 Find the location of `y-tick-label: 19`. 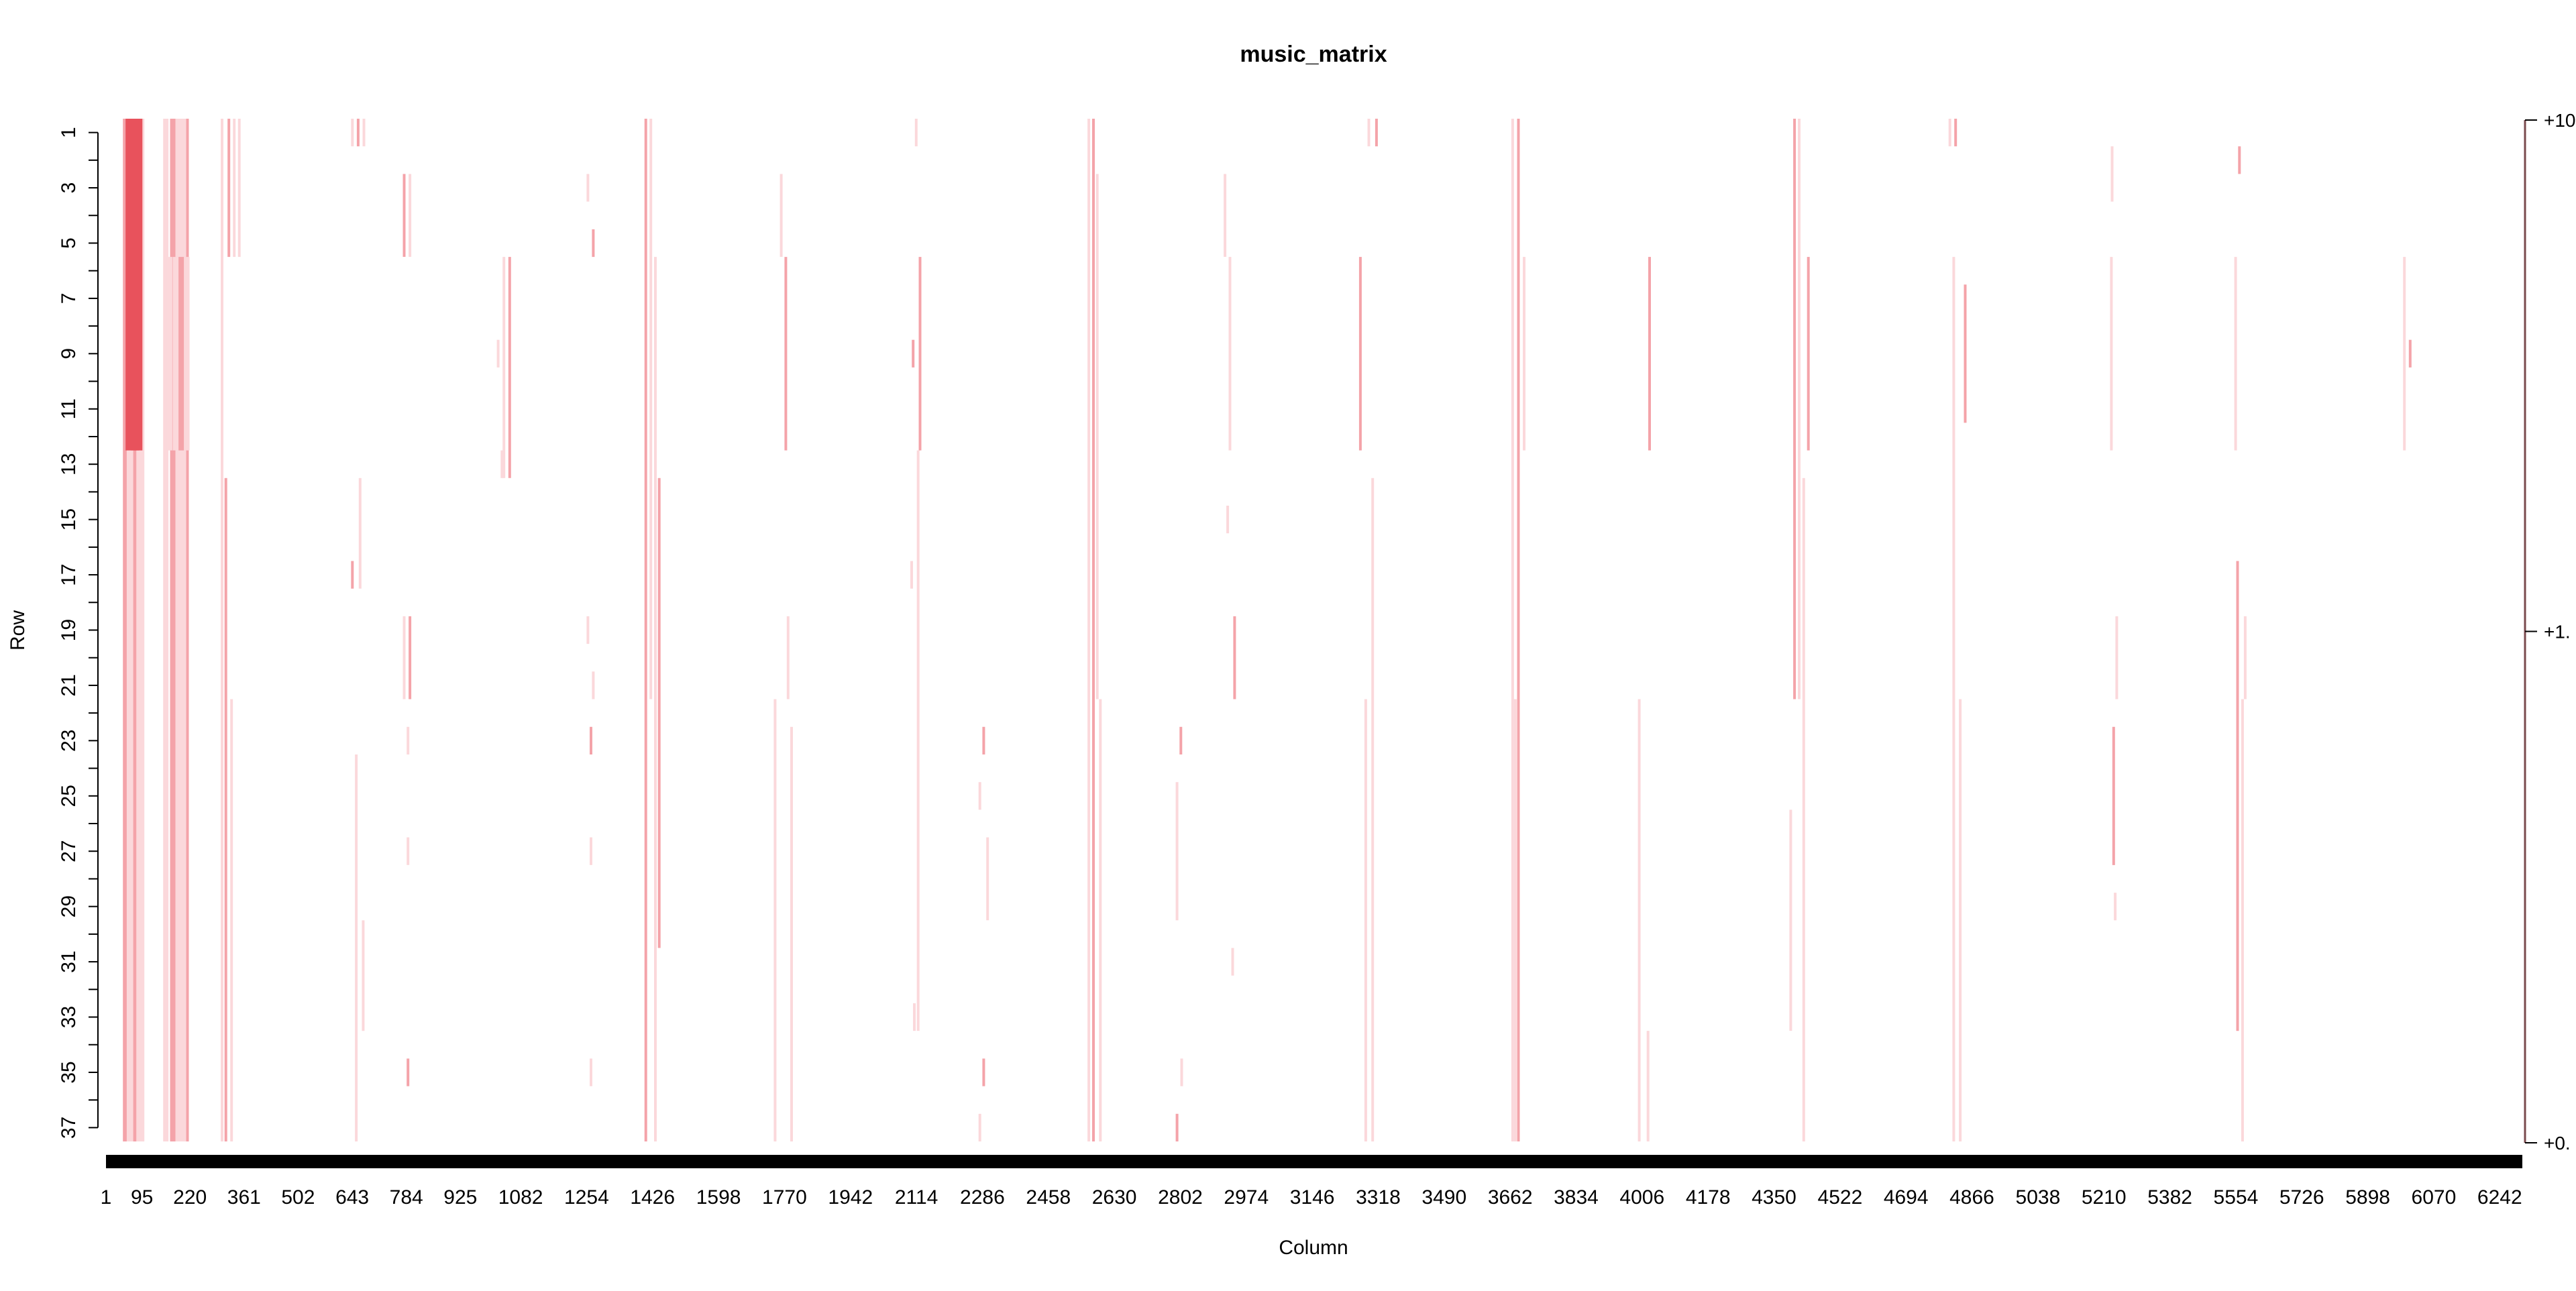

y-tick-label: 19 is located at coordinates (69, 630).